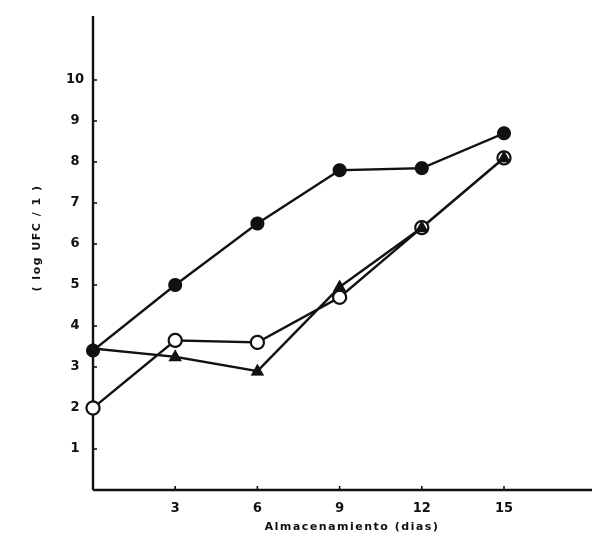  I want to click on y-tick-label: 6, so click(74, 243).